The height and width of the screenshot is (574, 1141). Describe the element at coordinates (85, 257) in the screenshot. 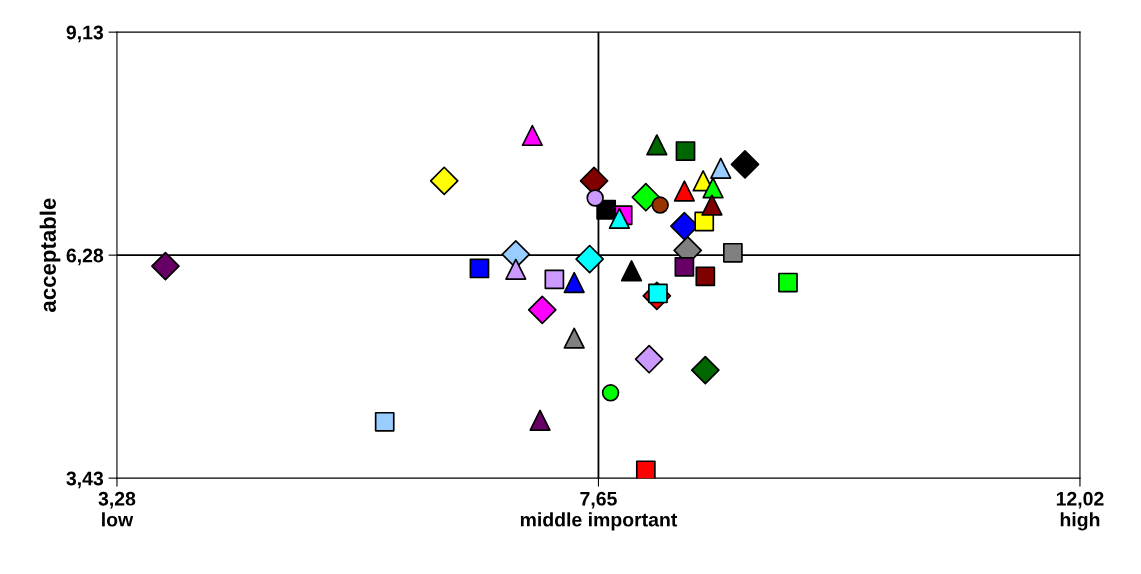

I see `y-tick-label: 6,28` at that location.